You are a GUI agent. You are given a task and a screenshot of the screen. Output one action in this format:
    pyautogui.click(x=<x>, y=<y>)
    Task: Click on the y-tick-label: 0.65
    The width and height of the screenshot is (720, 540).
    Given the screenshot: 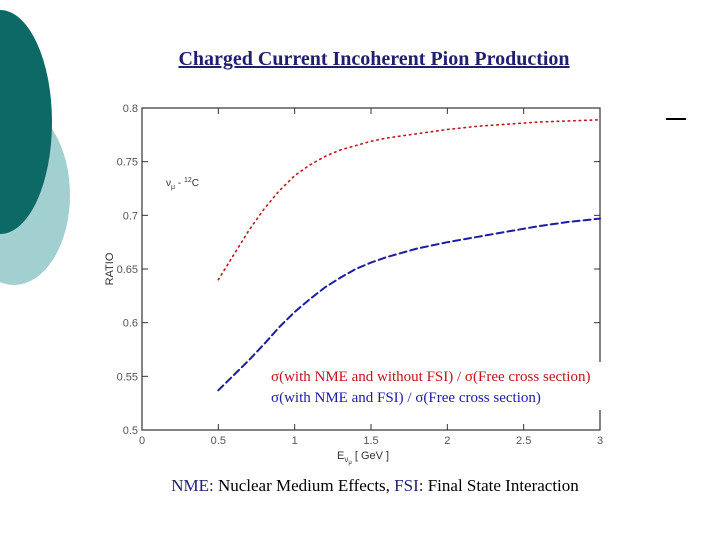 What is the action you would take?
    pyautogui.click(x=127, y=270)
    